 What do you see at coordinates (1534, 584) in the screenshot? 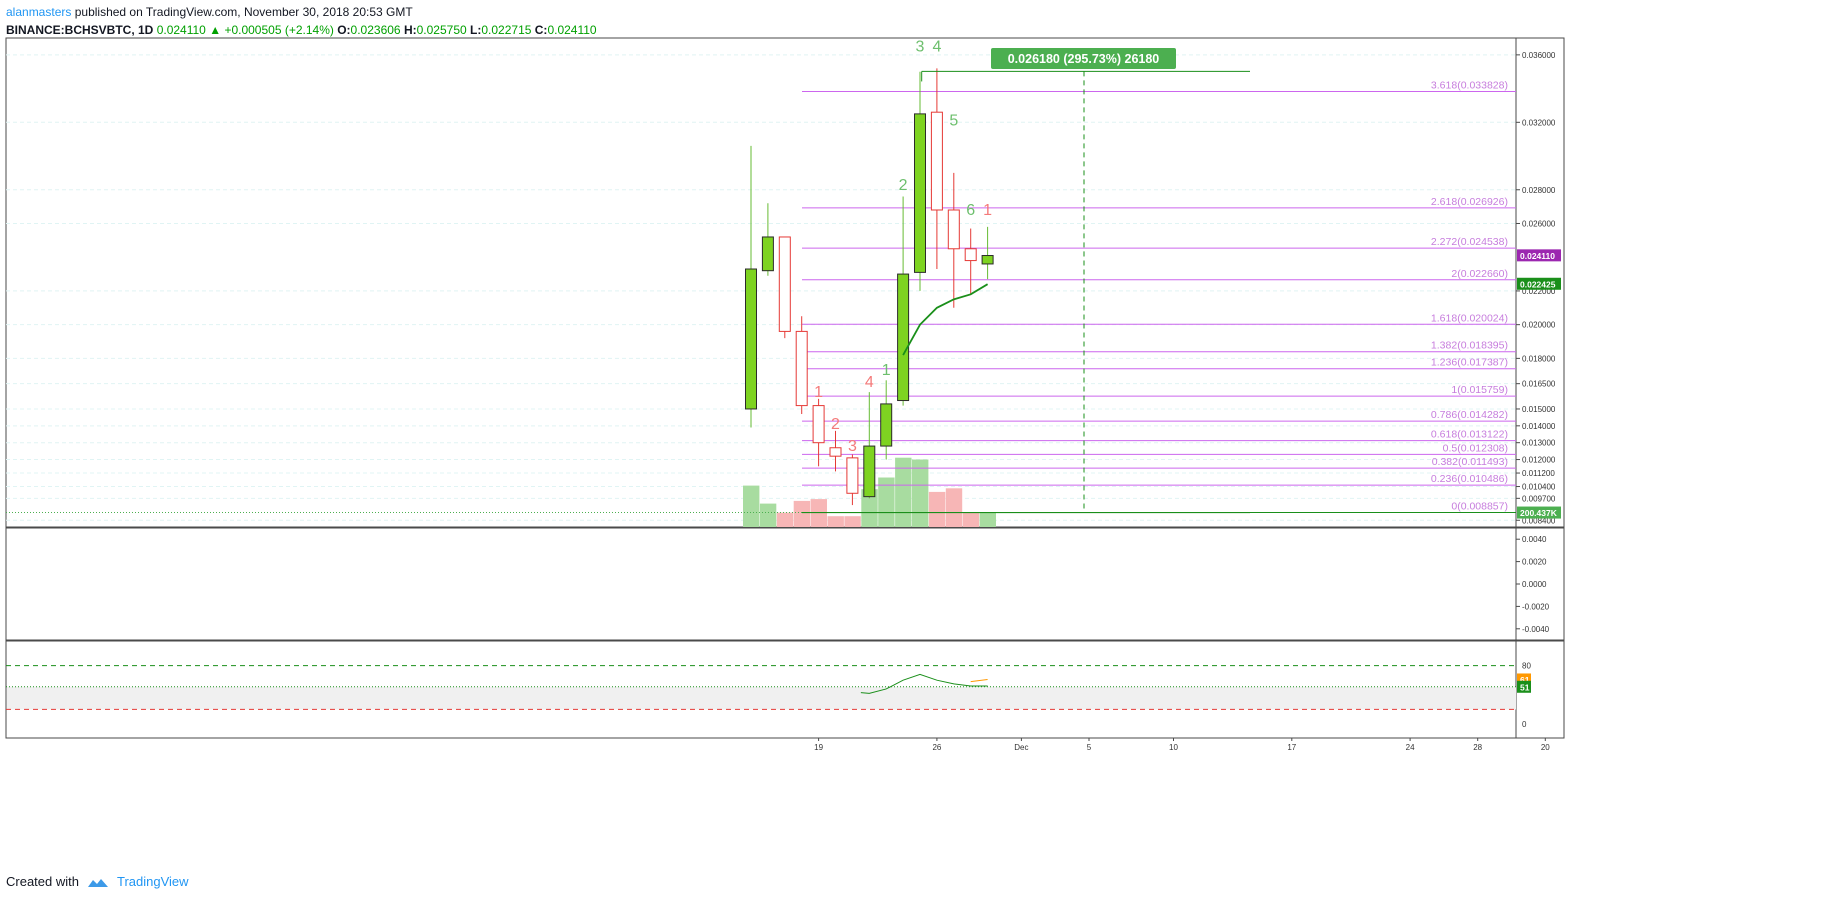
I see `osc-tick-label: 0.0000` at bounding box center [1534, 584].